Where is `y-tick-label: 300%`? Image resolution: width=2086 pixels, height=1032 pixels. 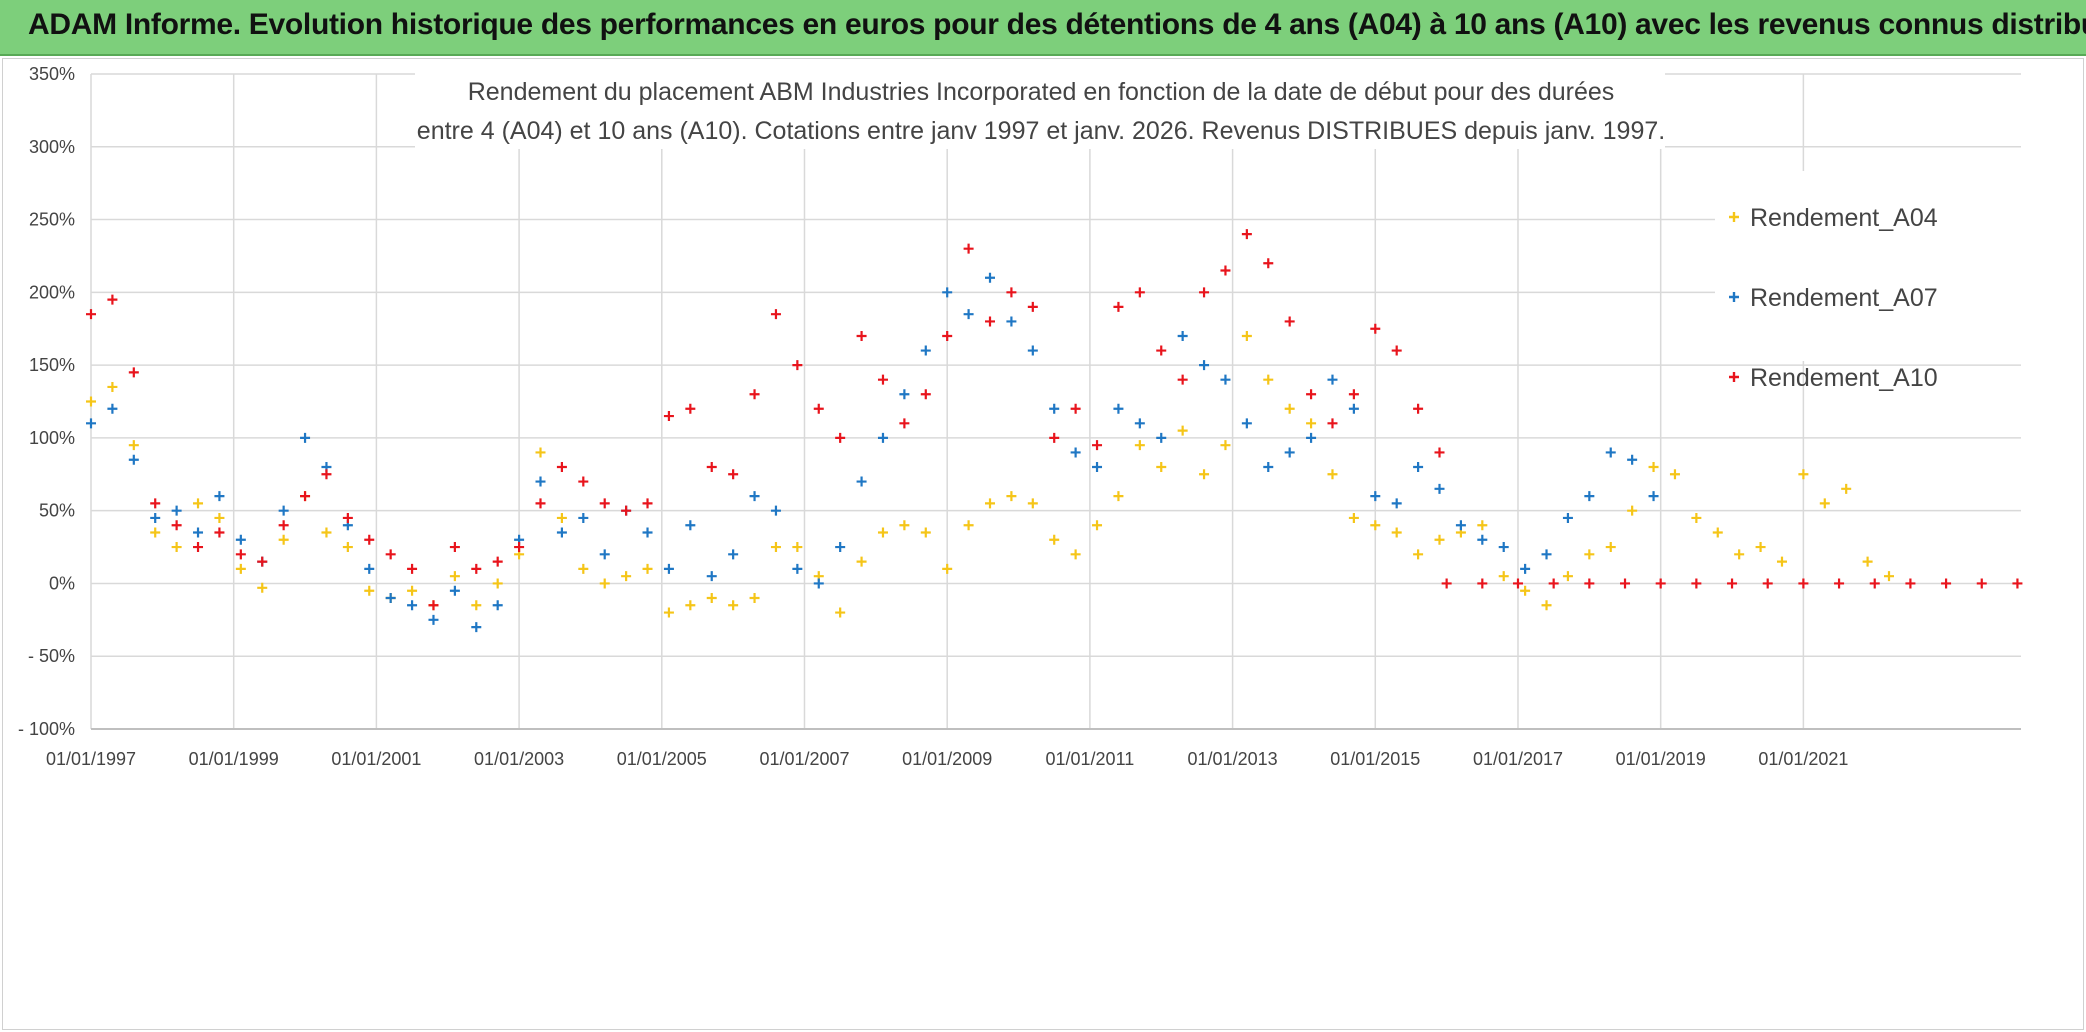
y-tick-label: 300% is located at coordinates (52, 147).